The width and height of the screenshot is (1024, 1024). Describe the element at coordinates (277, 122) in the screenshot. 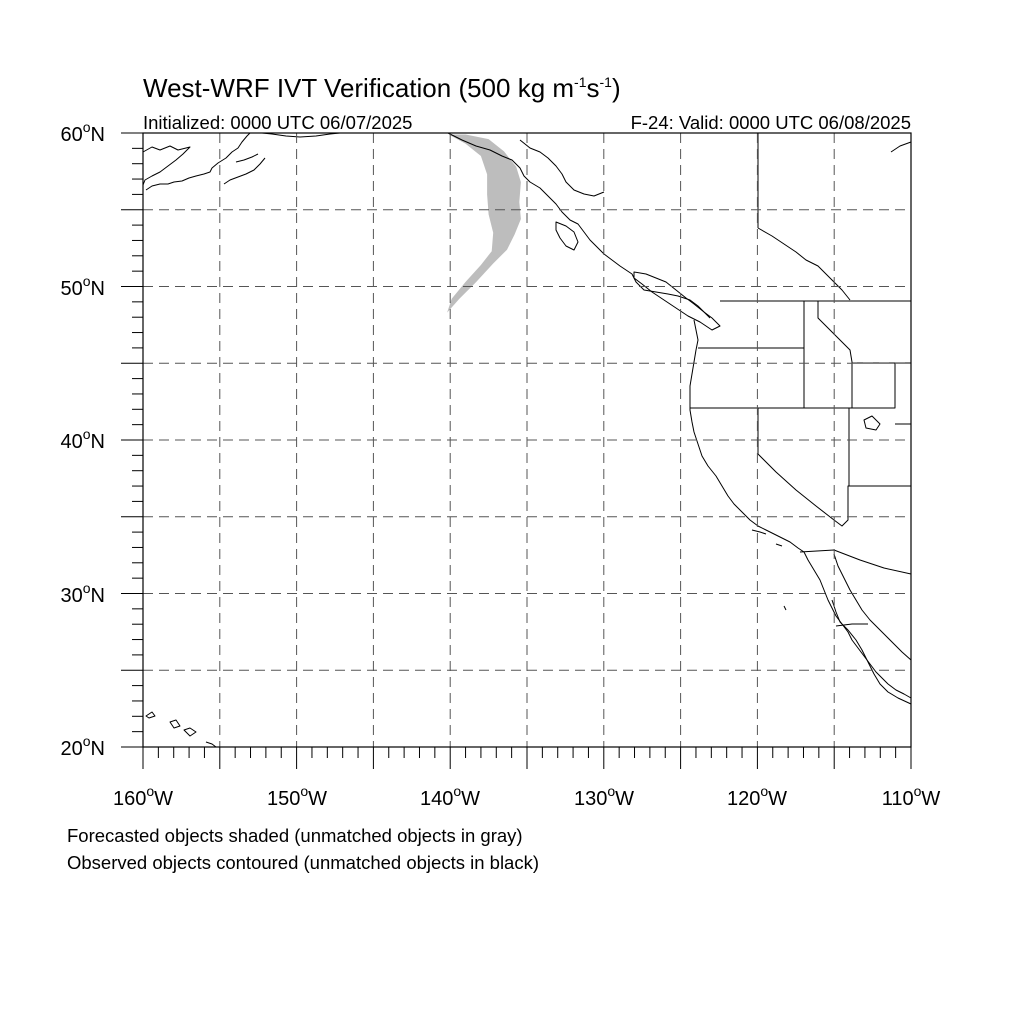

I see `init-time-label: Initialized: 0000 UTC 06/07/2025` at that location.